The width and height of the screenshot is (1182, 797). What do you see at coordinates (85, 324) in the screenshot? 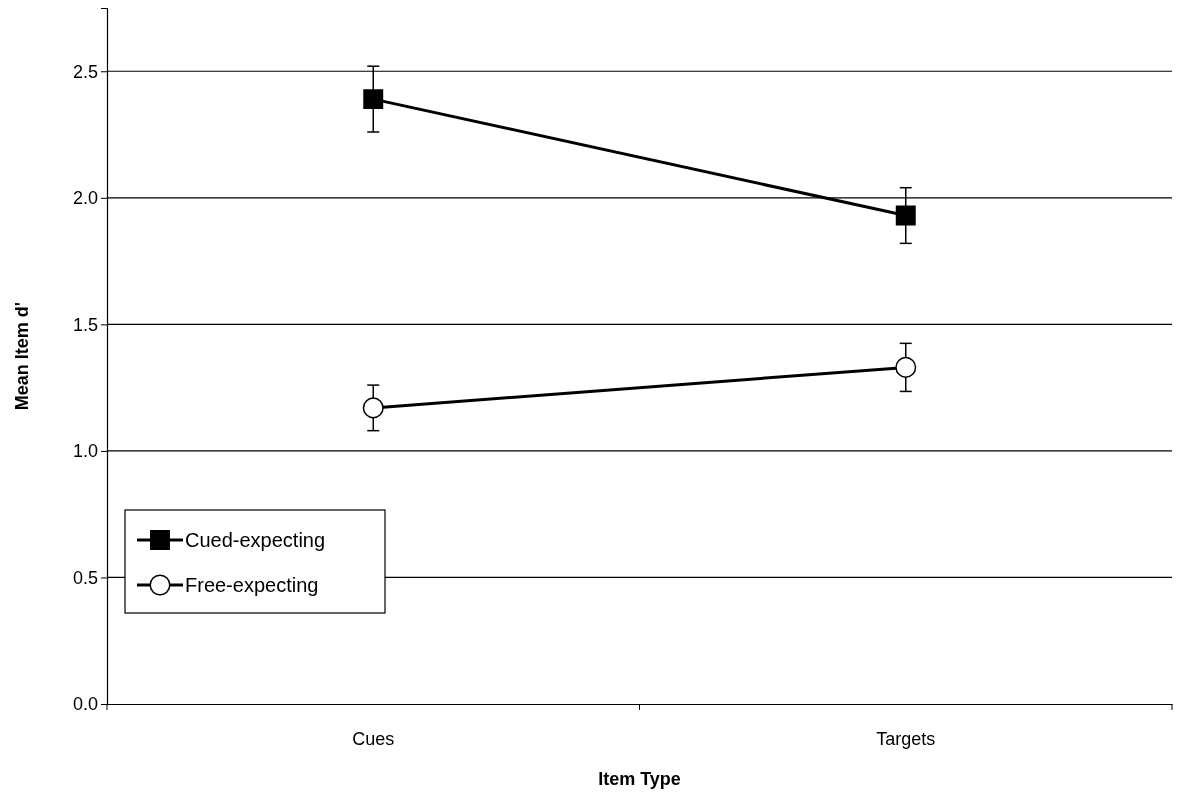
I see `y-tick-label: 1.5` at bounding box center [85, 324].